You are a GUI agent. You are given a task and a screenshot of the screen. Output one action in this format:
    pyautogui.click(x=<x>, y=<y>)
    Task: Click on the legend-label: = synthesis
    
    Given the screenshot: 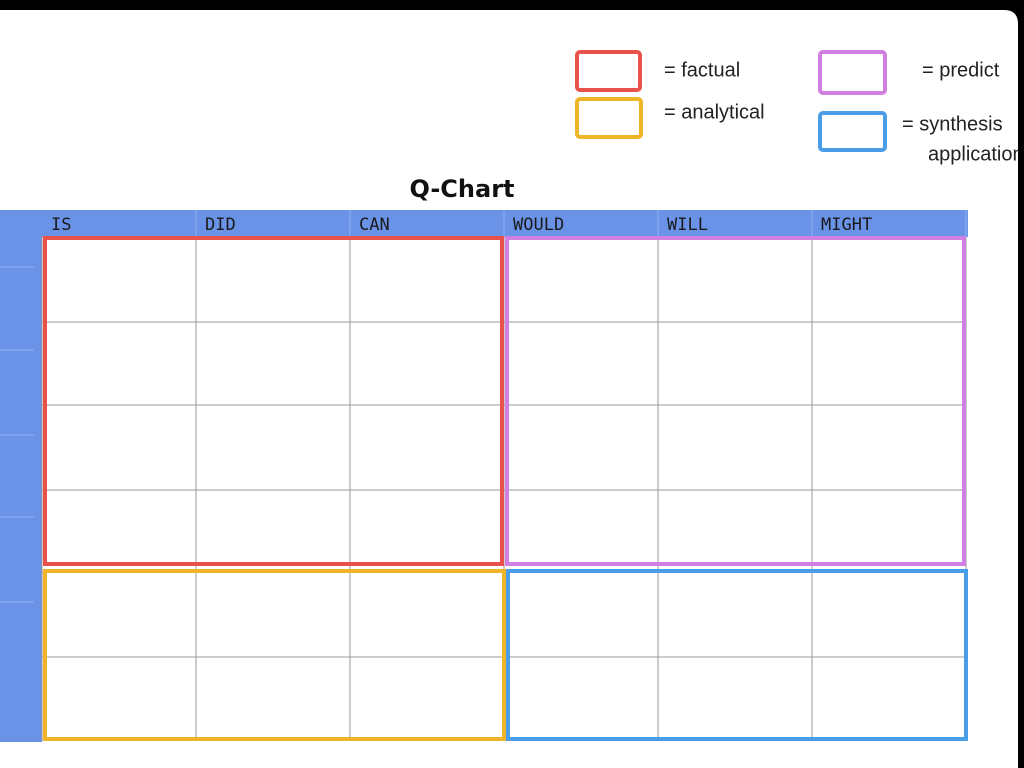 What is the action you would take?
    pyautogui.click(x=952, y=124)
    